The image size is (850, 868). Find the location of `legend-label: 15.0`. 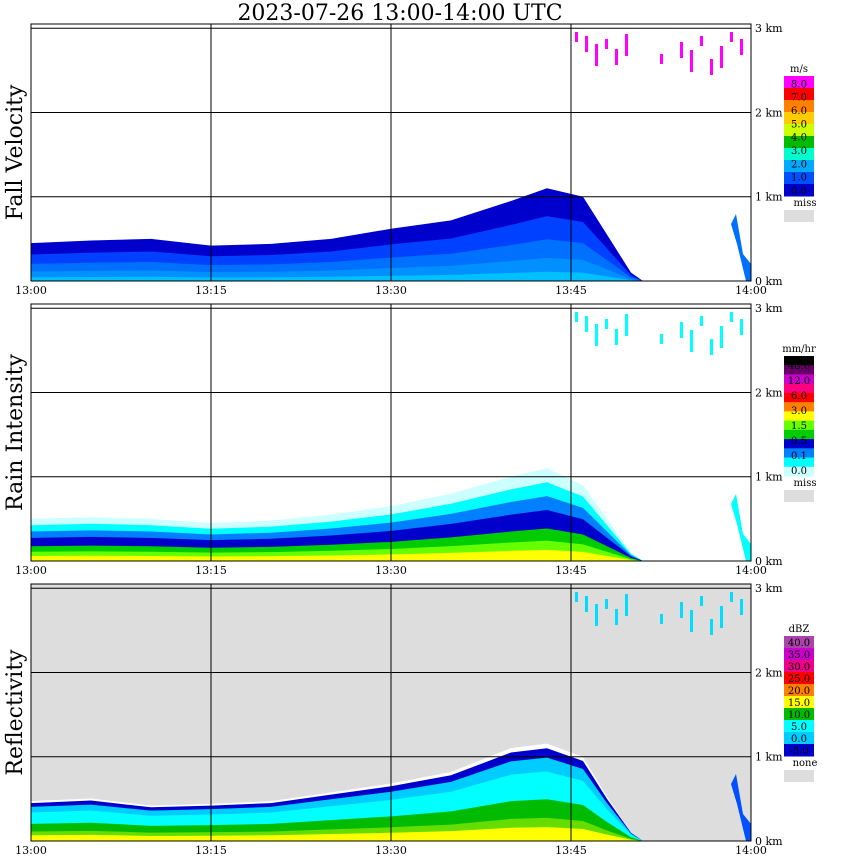

legend-label: 15.0 is located at coordinates (799, 703).